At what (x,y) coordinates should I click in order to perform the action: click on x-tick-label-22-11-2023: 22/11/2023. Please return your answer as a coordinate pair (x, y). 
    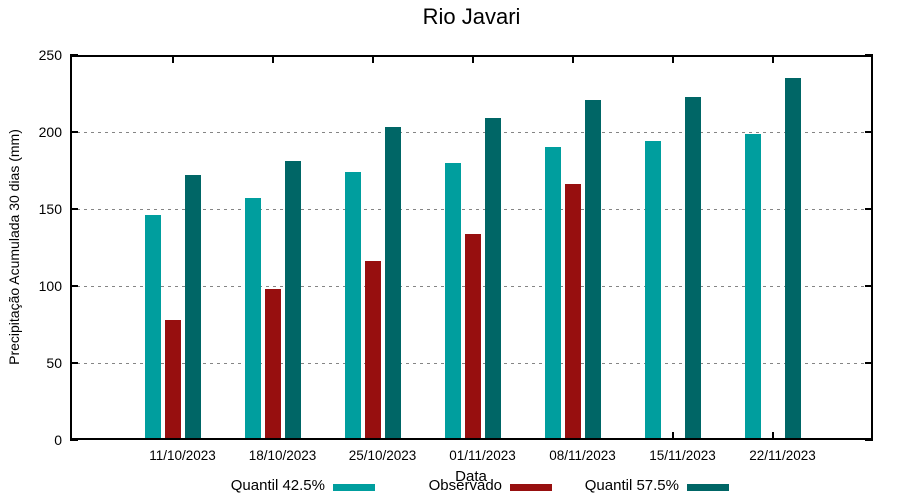
    Looking at the image, I should click on (782, 455).